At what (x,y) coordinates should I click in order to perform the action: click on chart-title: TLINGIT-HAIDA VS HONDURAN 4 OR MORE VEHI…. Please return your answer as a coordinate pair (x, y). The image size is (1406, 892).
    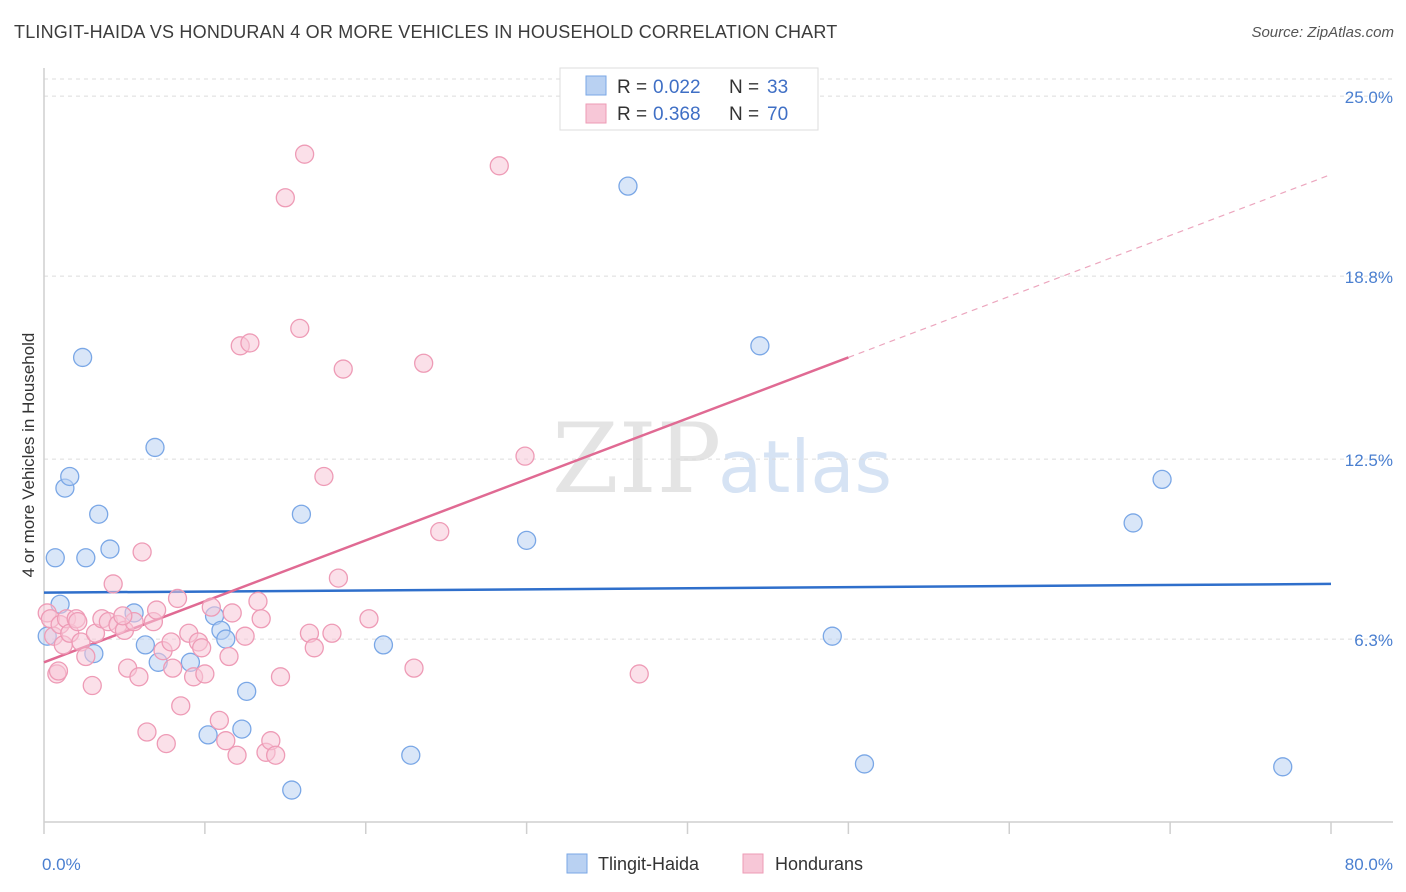
    Looking at the image, I should click on (426, 32).